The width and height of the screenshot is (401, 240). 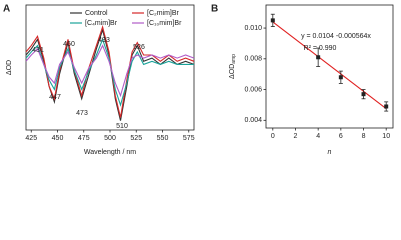 I want to click on fit-equation: y = 0.0104 -0.000564x, so click(x=336, y=36).